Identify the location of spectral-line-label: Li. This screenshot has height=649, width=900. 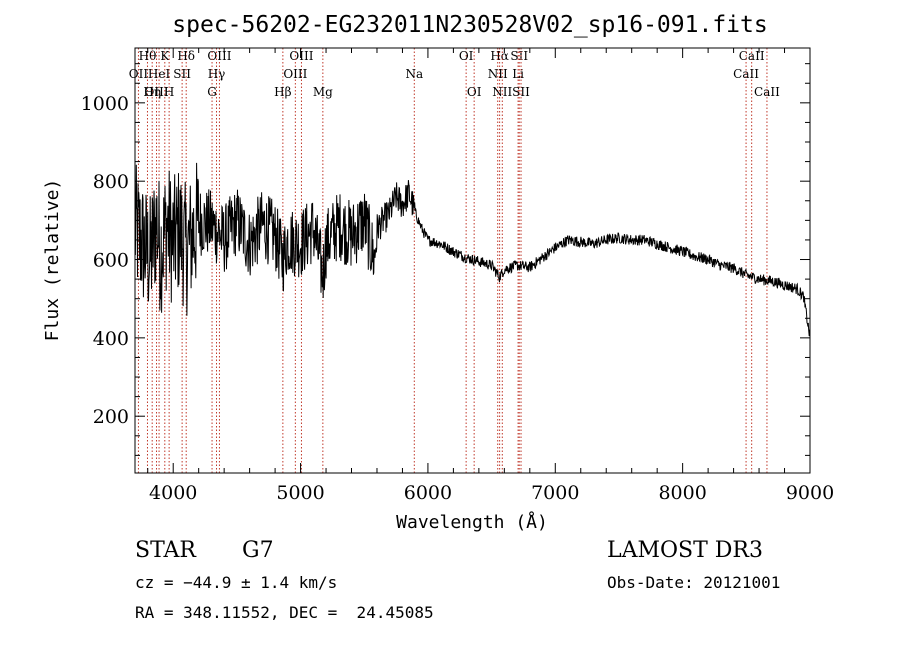
(518, 74).